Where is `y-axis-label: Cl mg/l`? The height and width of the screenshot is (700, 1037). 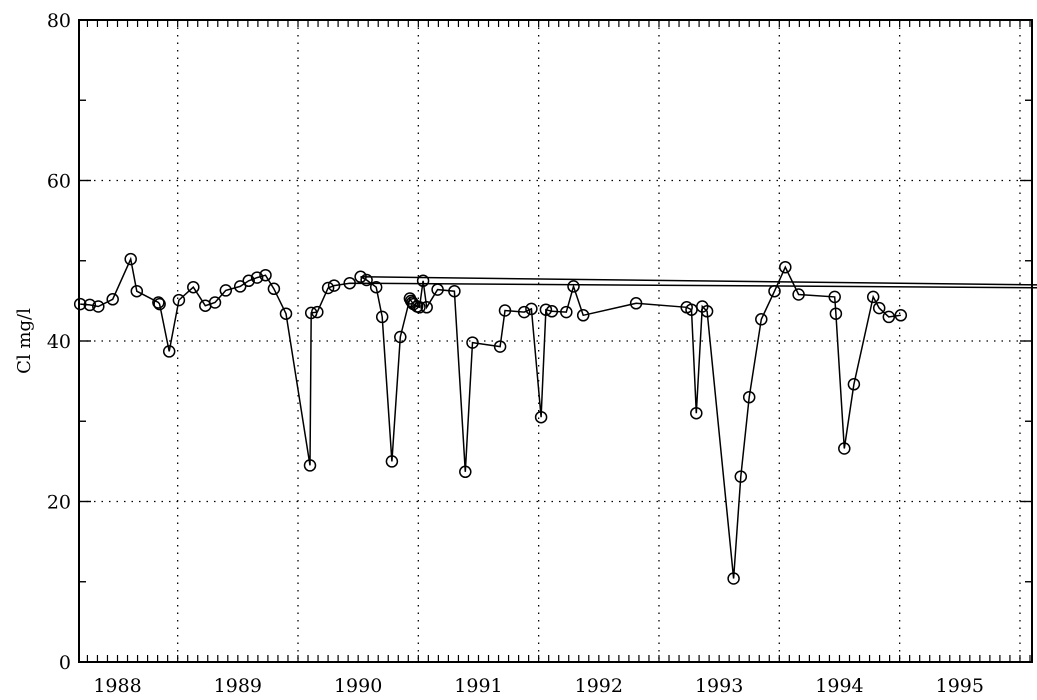 y-axis-label: Cl mg/l is located at coordinates (24, 341).